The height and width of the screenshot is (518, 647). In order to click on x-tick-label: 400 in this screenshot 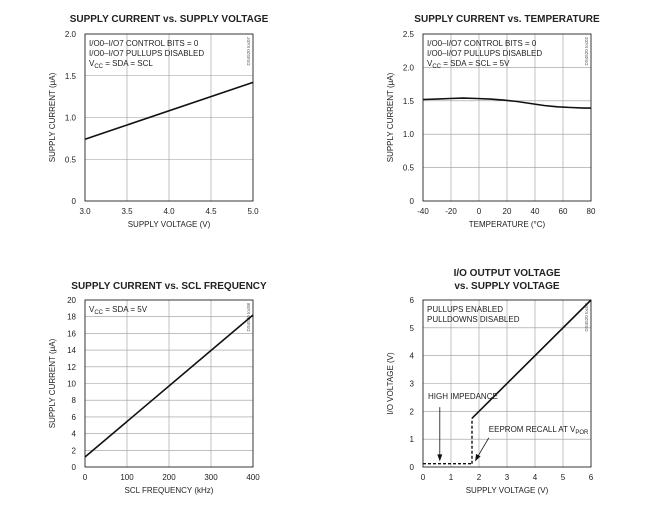, I will do `click(253, 477)`.